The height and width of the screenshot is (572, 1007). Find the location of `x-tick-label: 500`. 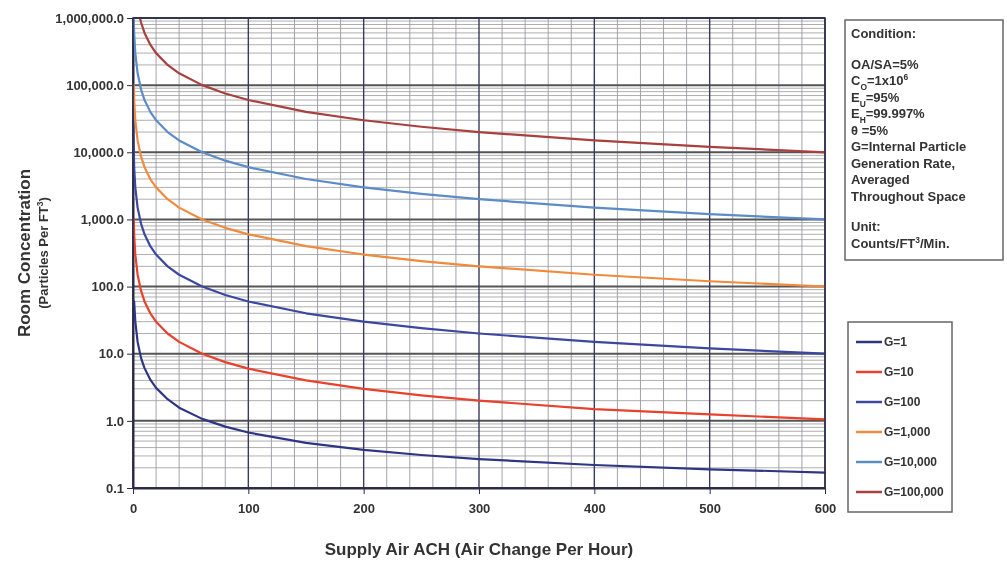

x-tick-label: 500 is located at coordinates (710, 508).